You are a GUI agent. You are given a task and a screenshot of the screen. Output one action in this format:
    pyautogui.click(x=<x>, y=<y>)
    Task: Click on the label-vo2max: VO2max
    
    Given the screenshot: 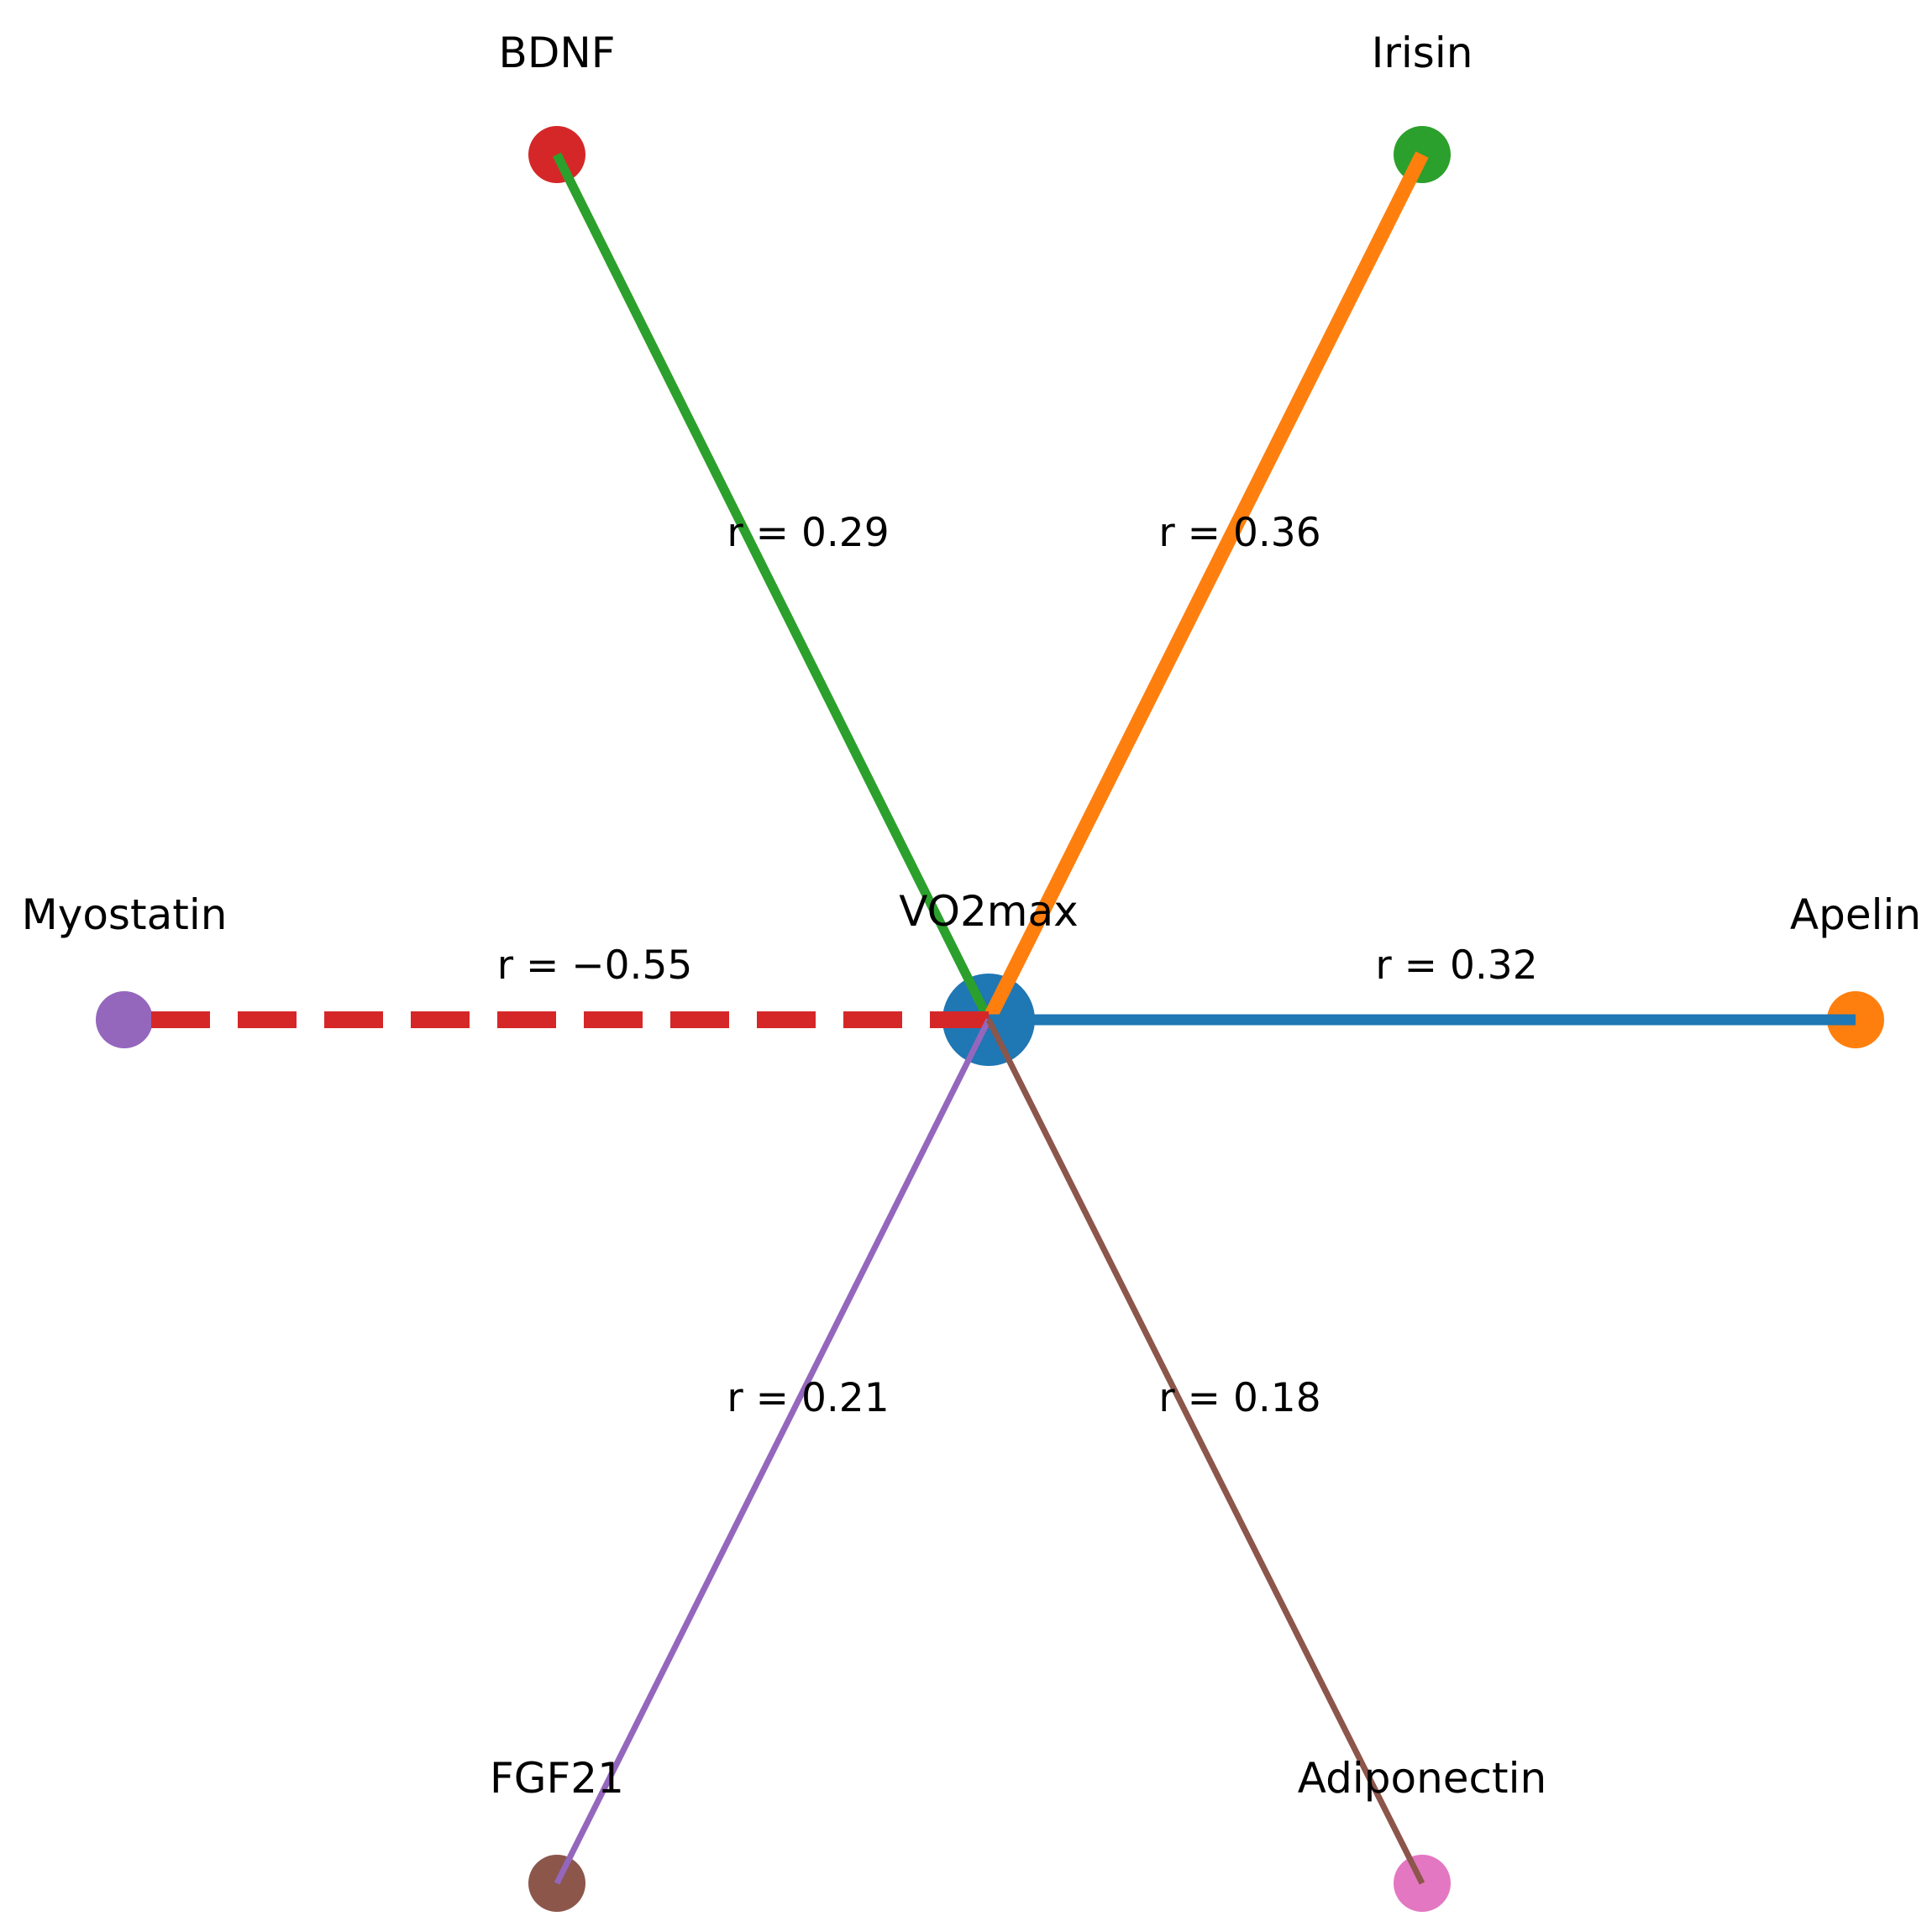 What is the action you would take?
    pyautogui.click(x=988, y=911)
    